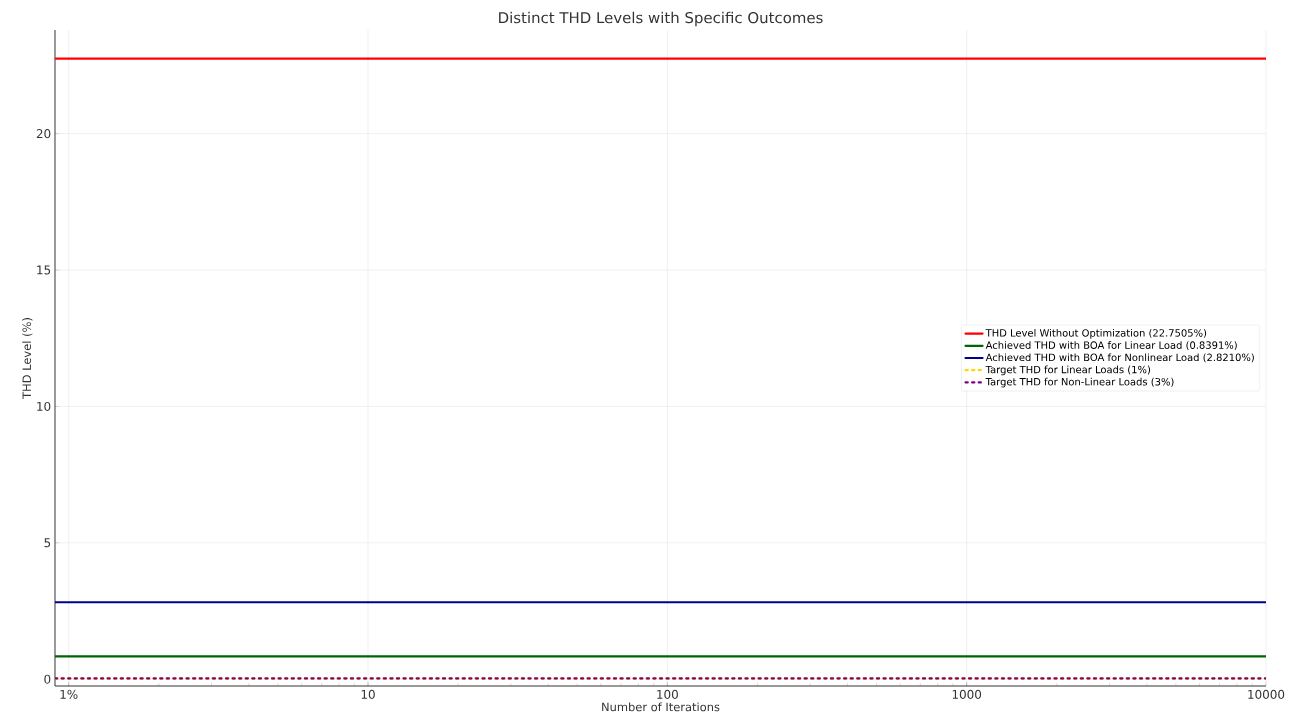 This screenshot has height=728, width=1290. Describe the element at coordinates (43, 134) in the screenshot. I see `y-tick-label: 20` at that location.